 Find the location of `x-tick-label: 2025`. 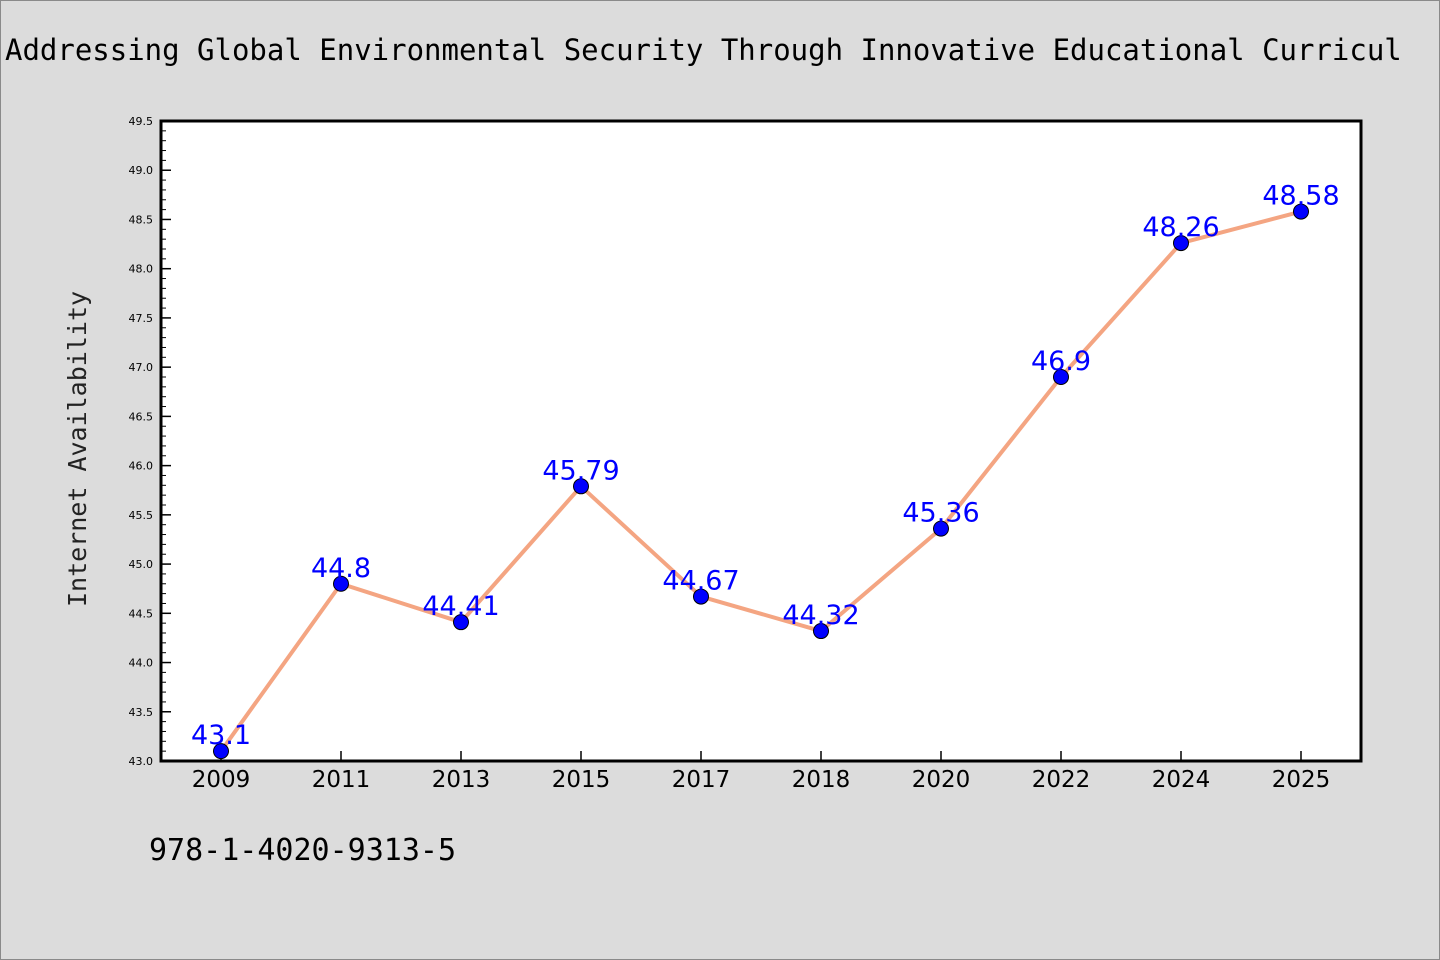

x-tick-label: 2025 is located at coordinates (1301, 780).